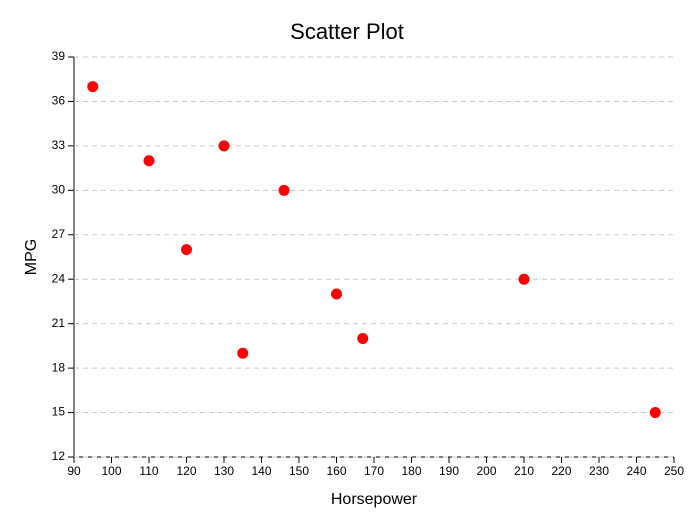 This screenshot has width=694, height=531. I want to click on x-tick-label: 130, so click(224, 471).